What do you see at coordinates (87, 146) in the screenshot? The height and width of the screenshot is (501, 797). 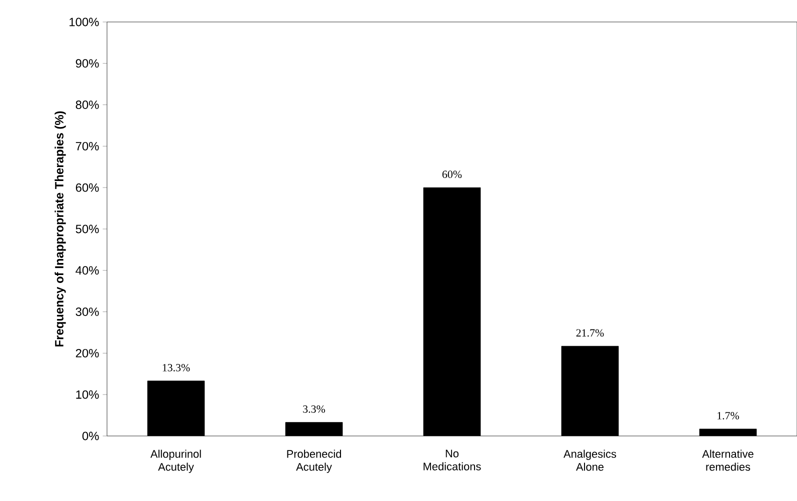 I see `y-tick-label: 70%` at bounding box center [87, 146].